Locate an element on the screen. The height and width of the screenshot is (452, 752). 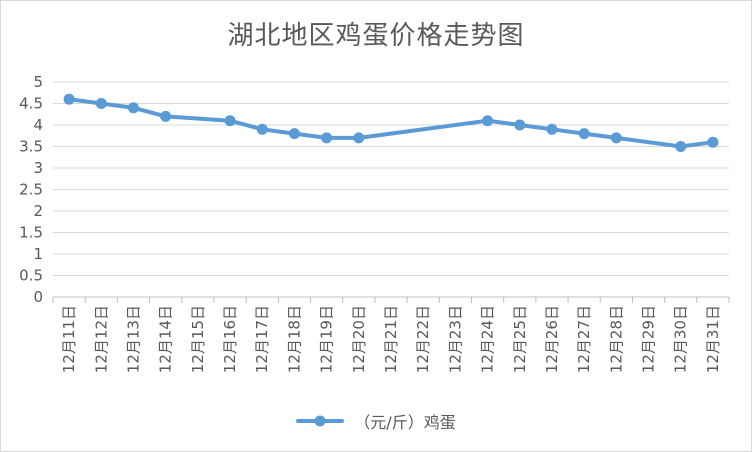
x-tick-label: 12月27日 is located at coordinates (584, 339).